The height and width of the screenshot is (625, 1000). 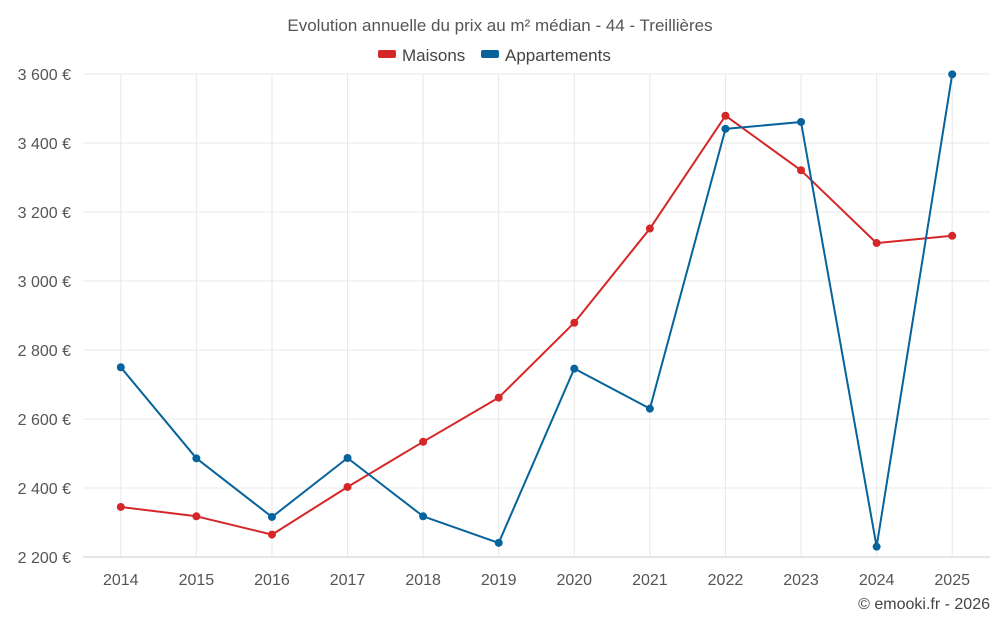 I want to click on x-tick-label: 2018, so click(x=423, y=580).